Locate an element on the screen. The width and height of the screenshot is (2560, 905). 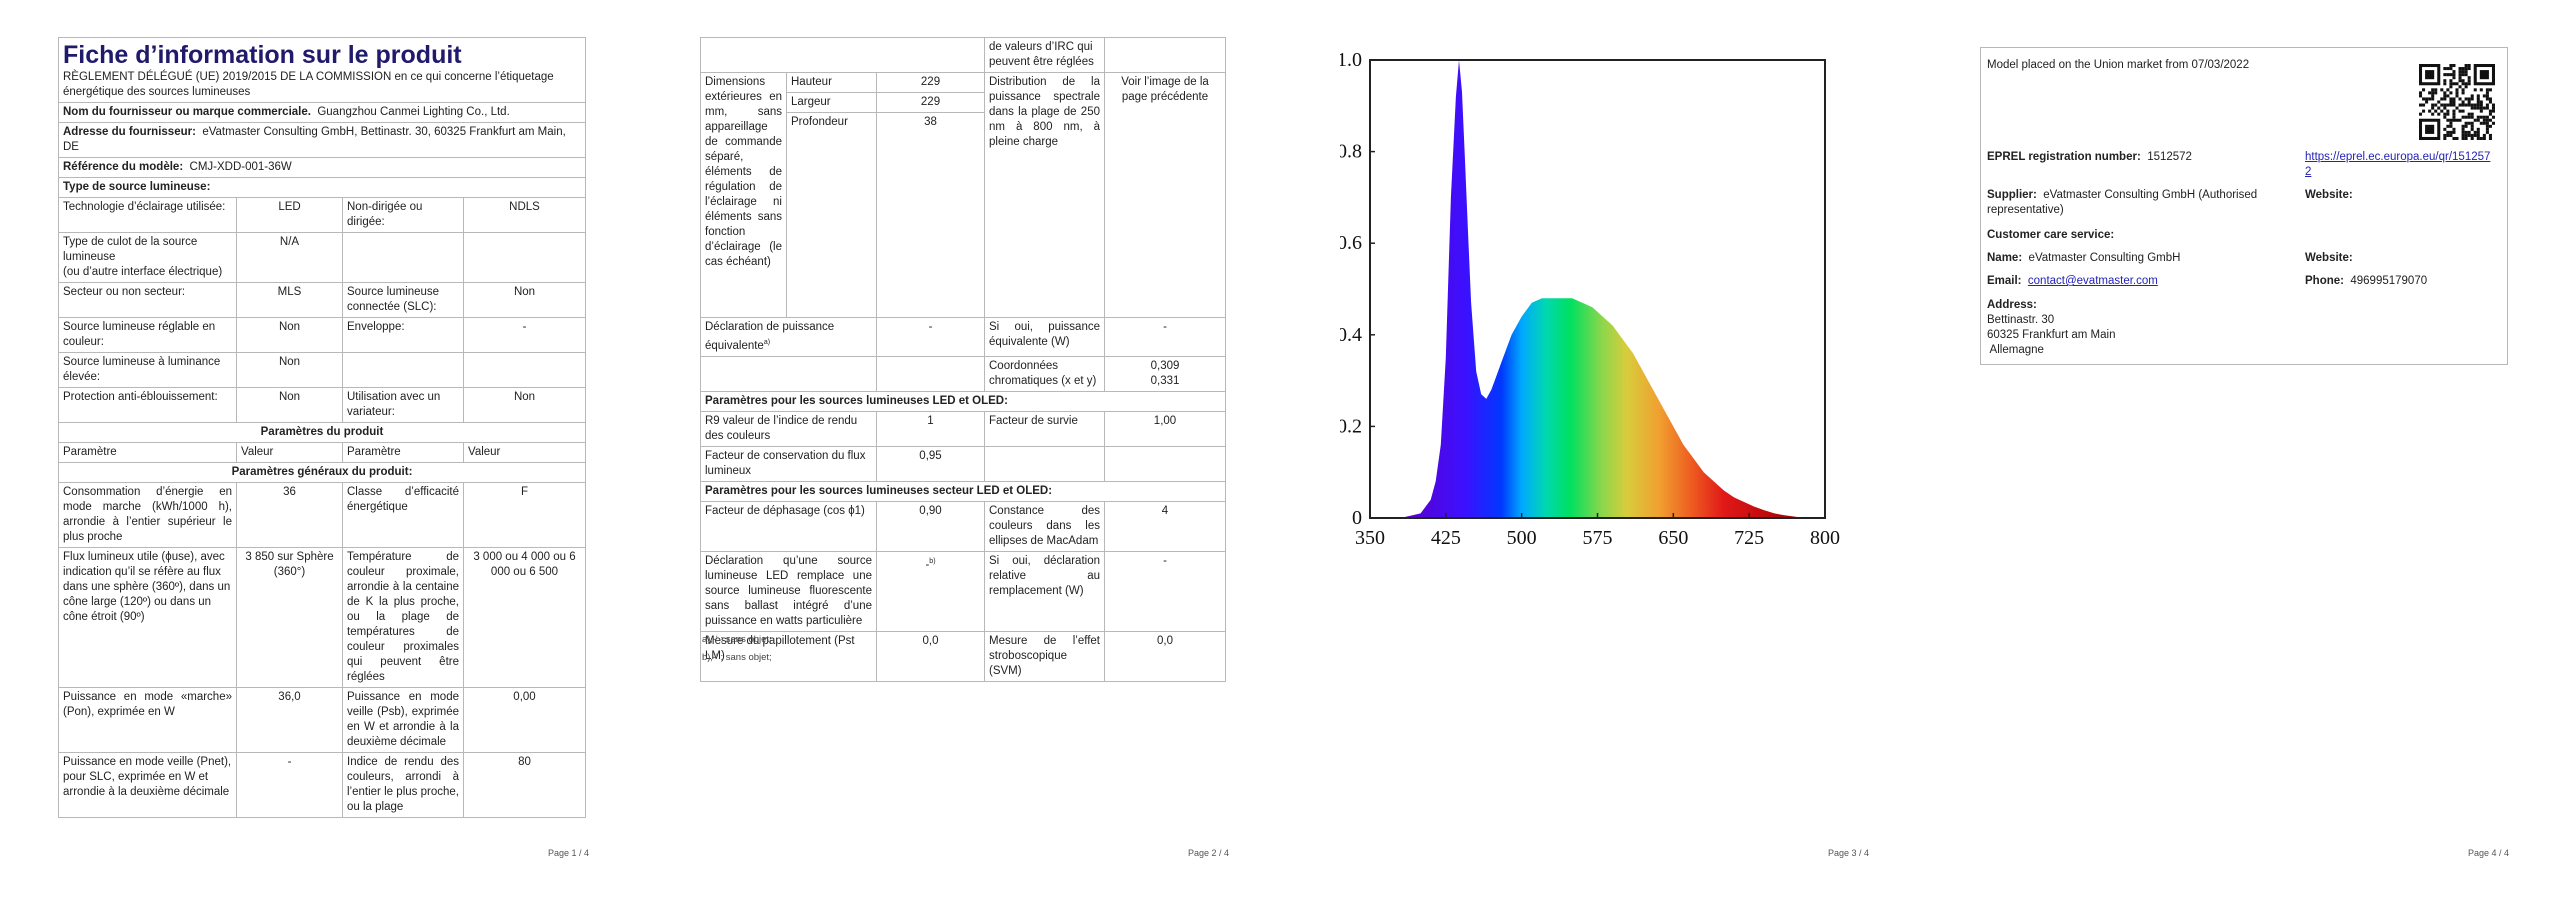
cell-param: Non-dirigée ou dirigée: is located at coordinates (403, 215).